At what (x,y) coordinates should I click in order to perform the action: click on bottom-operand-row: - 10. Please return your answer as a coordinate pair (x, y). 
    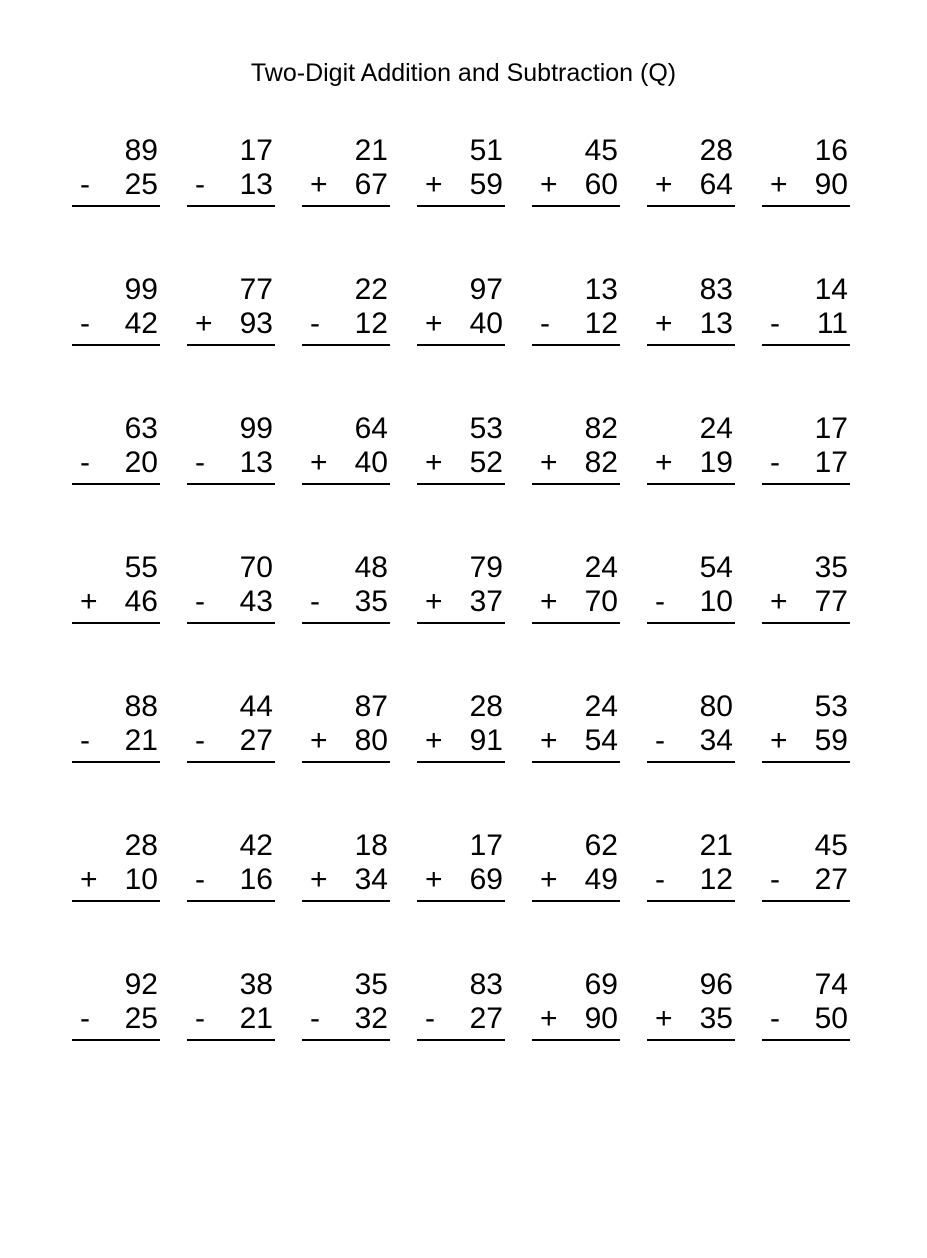
    Looking at the image, I should click on (691, 602).